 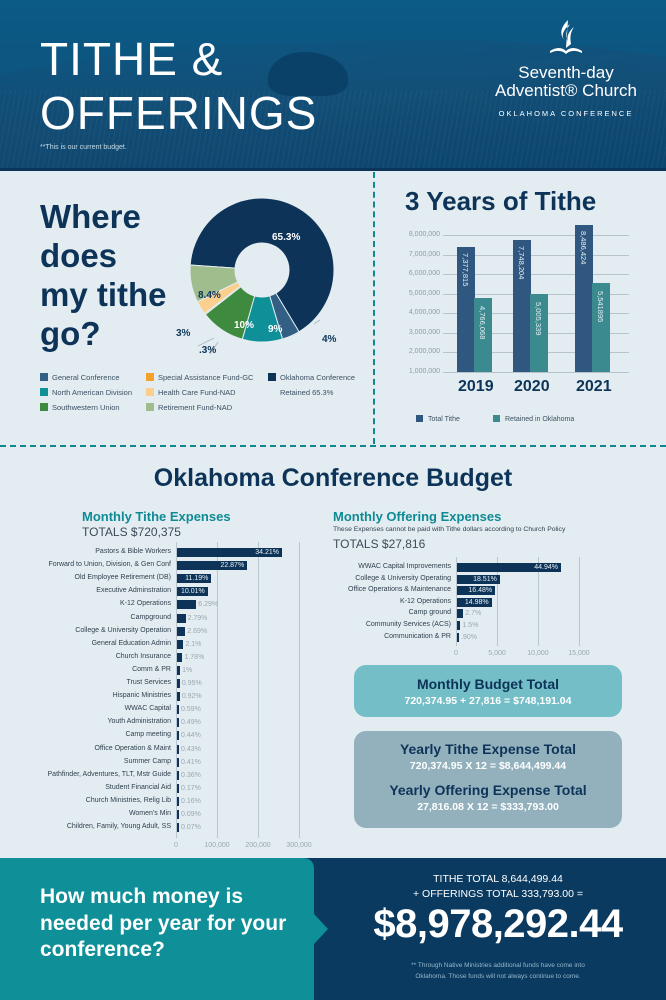 I want to click on page-title-line2: OFFERINGS, so click(x=179, y=113).